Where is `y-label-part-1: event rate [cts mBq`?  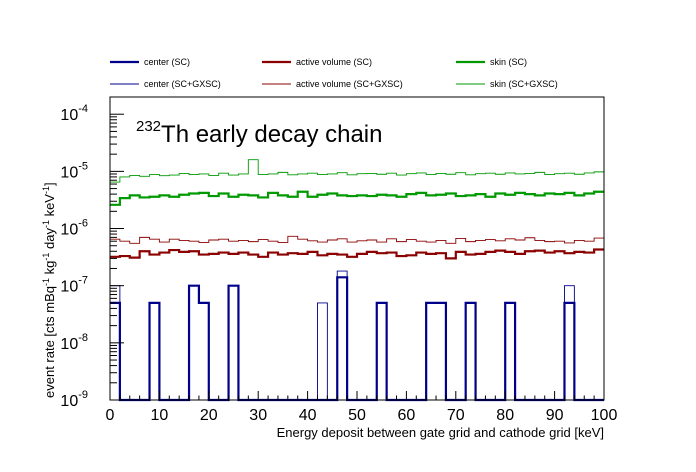 y-label-part-1: event rate [cts mBq is located at coordinates (49, 342).